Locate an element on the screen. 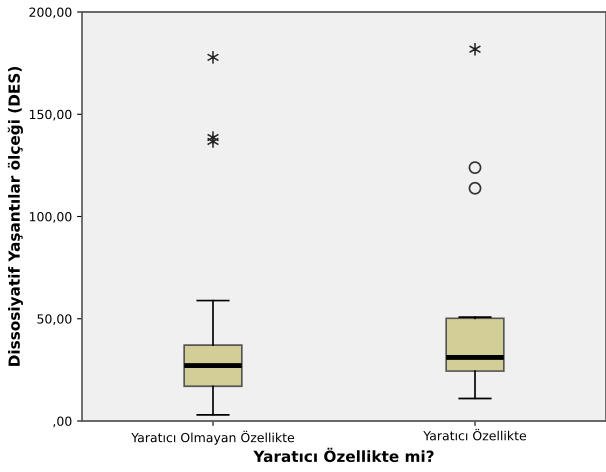 Image resolution: width=606 pixels, height=472 pixels. x-tick-label: Yaratıcı Özellikte is located at coordinates (474, 434).